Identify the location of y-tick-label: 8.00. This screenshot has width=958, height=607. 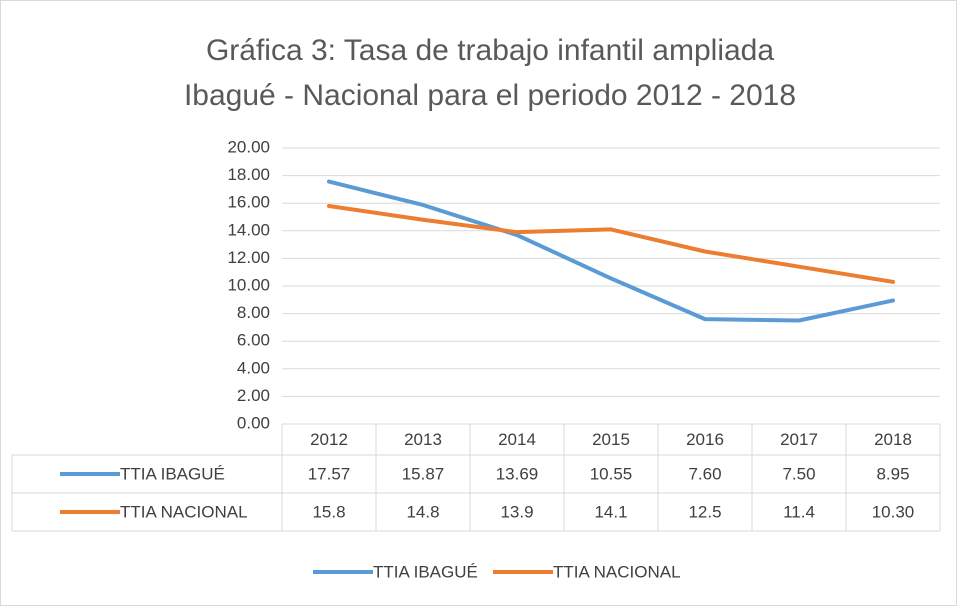
(253, 312).